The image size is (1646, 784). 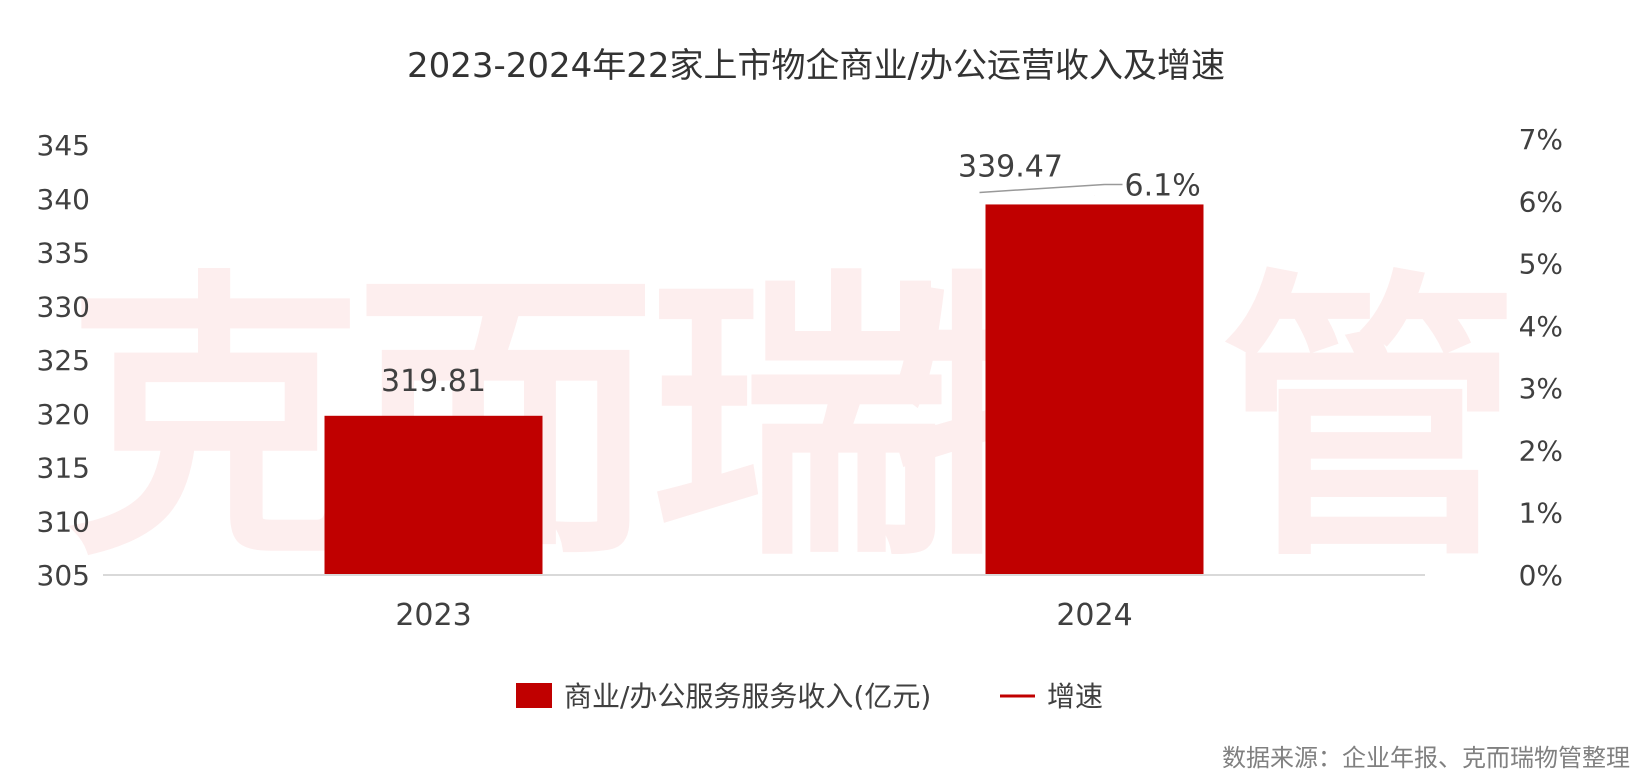 What do you see at coordinates (215, 421) in the screenshot?
I see `watermark-glyph: 克` at bounding box center [215, 421].